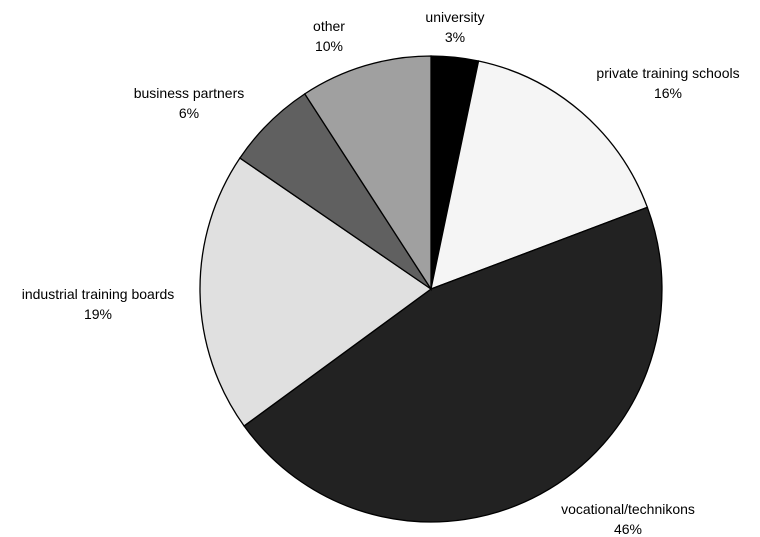 The height and width of the screenshot is (537, 760). What do you see at coordinates (668, 93) in the screenshot?
I see `slice-percent-label: 16%` at bounding box center [668, 93].